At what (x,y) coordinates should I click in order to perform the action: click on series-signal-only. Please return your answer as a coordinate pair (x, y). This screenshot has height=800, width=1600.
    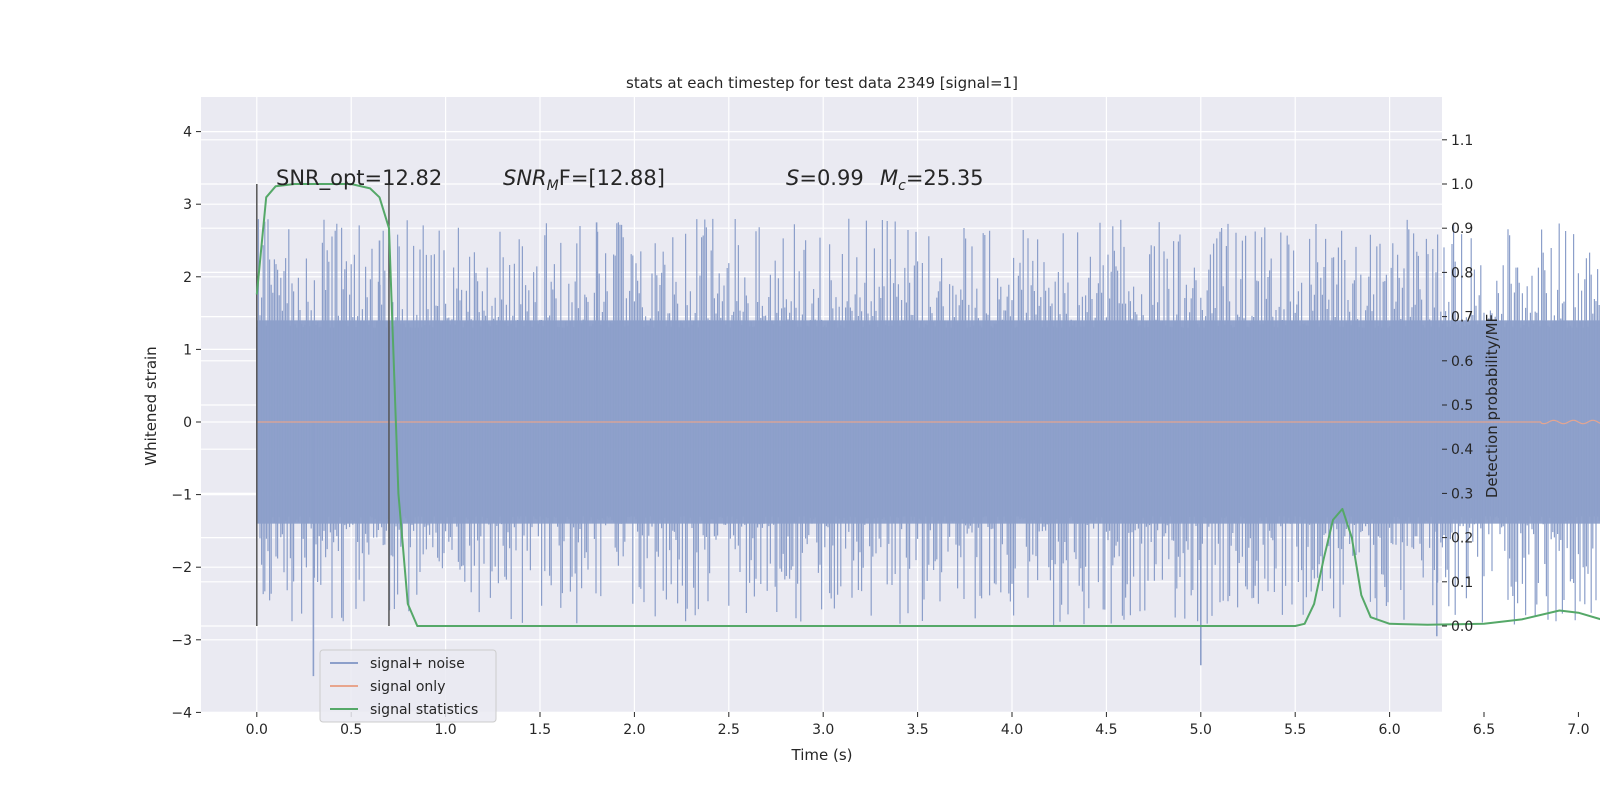
    Looking at the image, I should click on (928, 422).